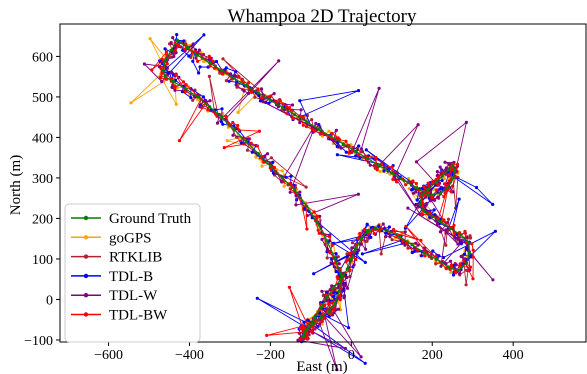 The image size is (587, 374). Describe the element at coordinates (49, 300) in the screenshot. I see `y-tick-label: 0` at that location.